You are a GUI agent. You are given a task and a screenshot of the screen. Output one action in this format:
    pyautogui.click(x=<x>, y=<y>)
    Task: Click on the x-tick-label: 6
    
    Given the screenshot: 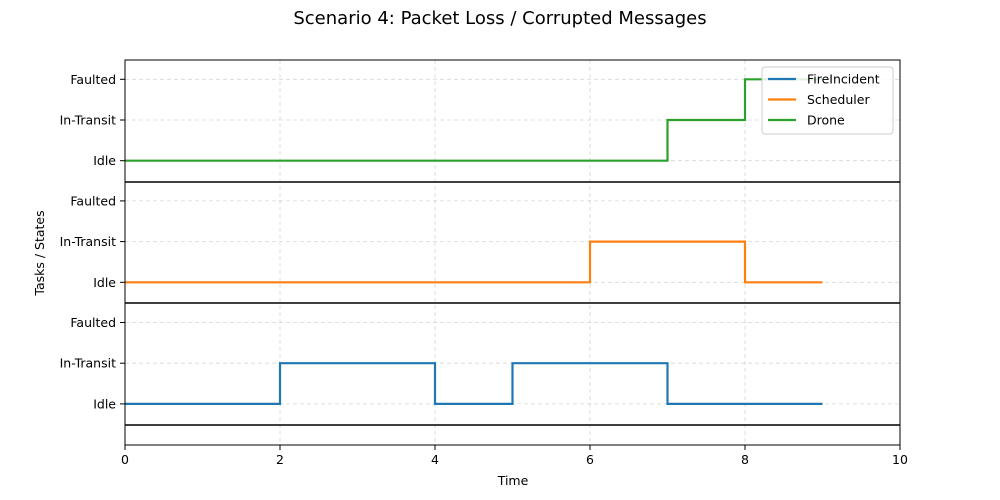 What is the action you would take?
    pyautogui.click(x=590, y=459)
    